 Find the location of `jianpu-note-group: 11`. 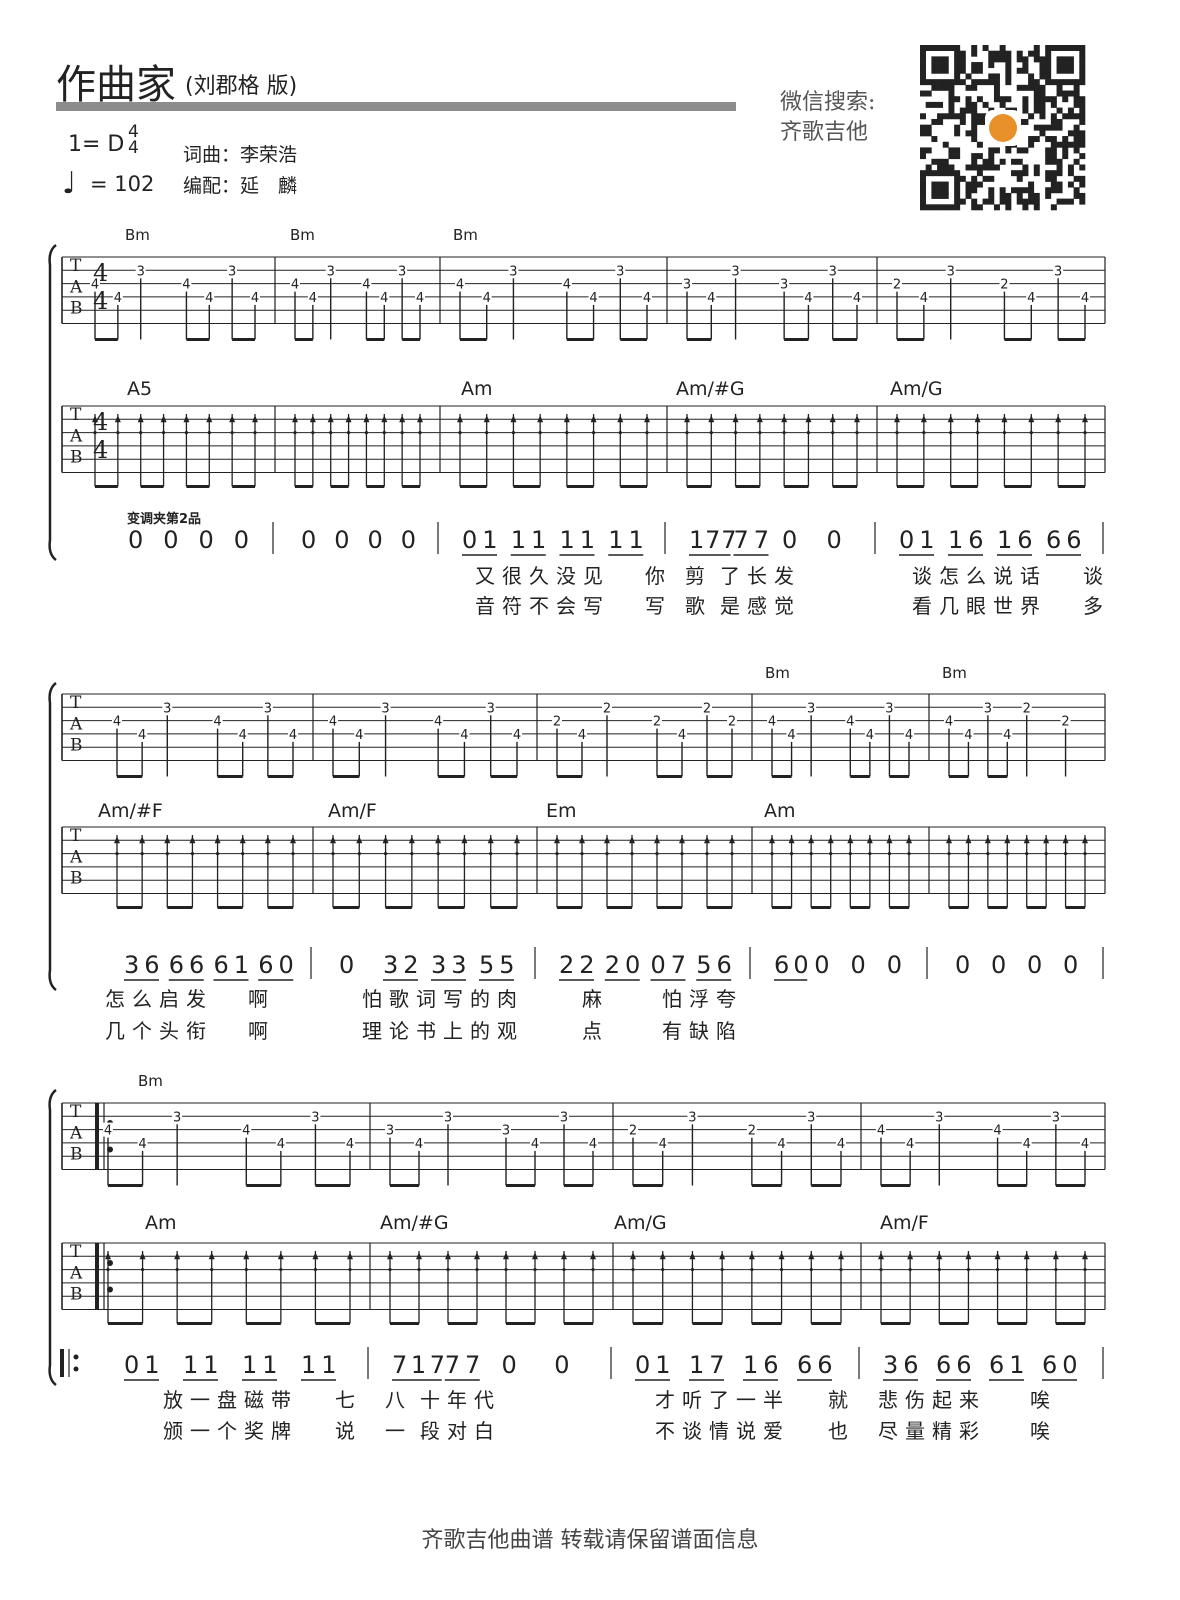

jianpu-note-group: 11 is located at coordinates (262, 1365).